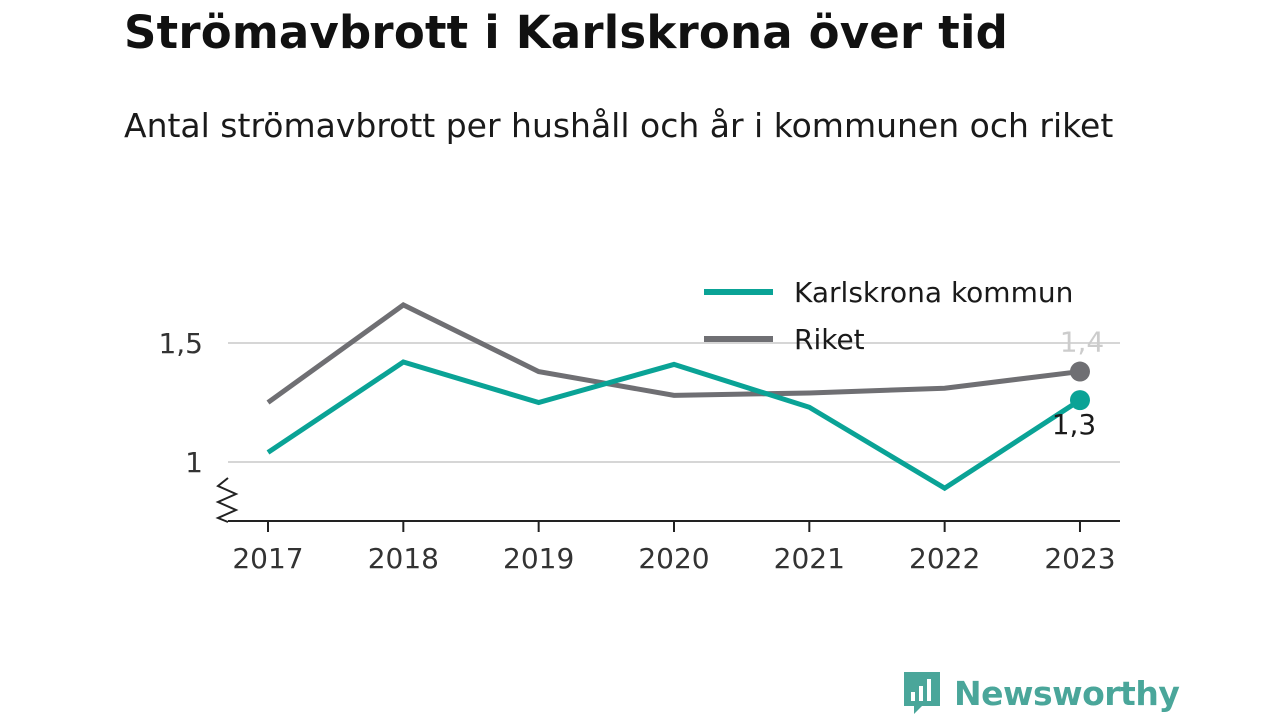 The height and width of the screenshot is (720, 1280). I want to click on x-tick-label: 2022, so click(944, 558).